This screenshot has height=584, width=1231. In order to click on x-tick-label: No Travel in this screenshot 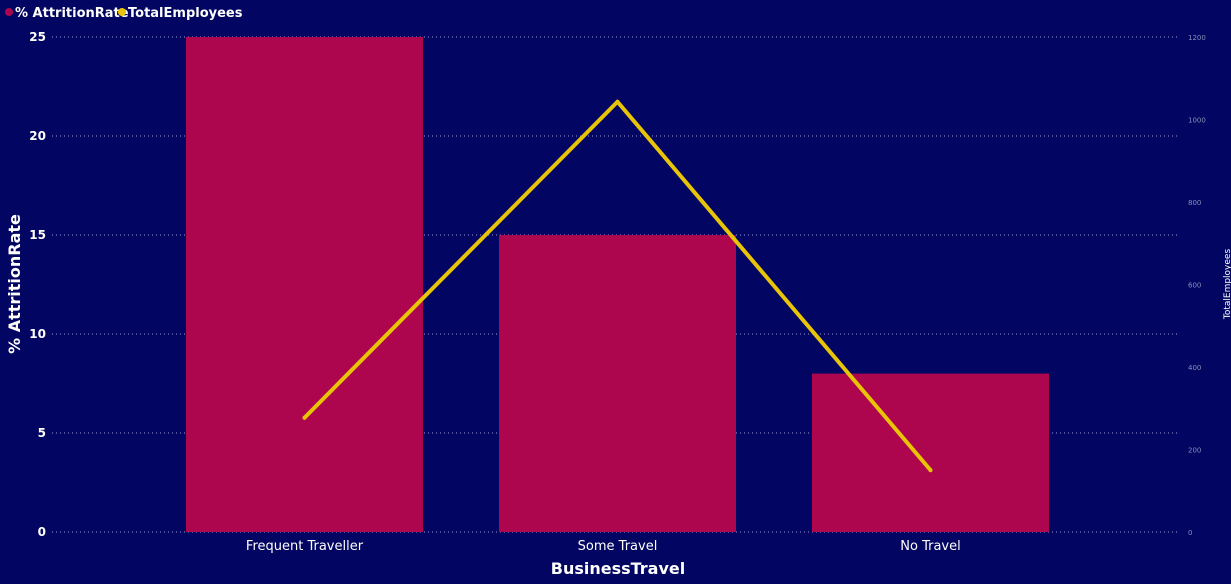, I will do `click(930, 546)`.